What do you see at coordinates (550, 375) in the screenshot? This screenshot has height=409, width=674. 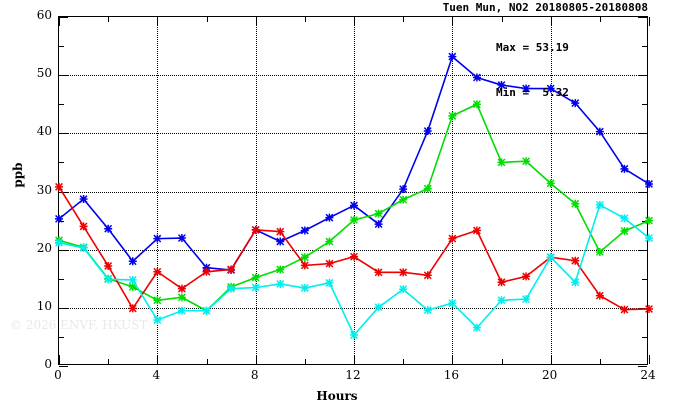 I see `x-tick-label: 20` at bounding box center [550, 375].